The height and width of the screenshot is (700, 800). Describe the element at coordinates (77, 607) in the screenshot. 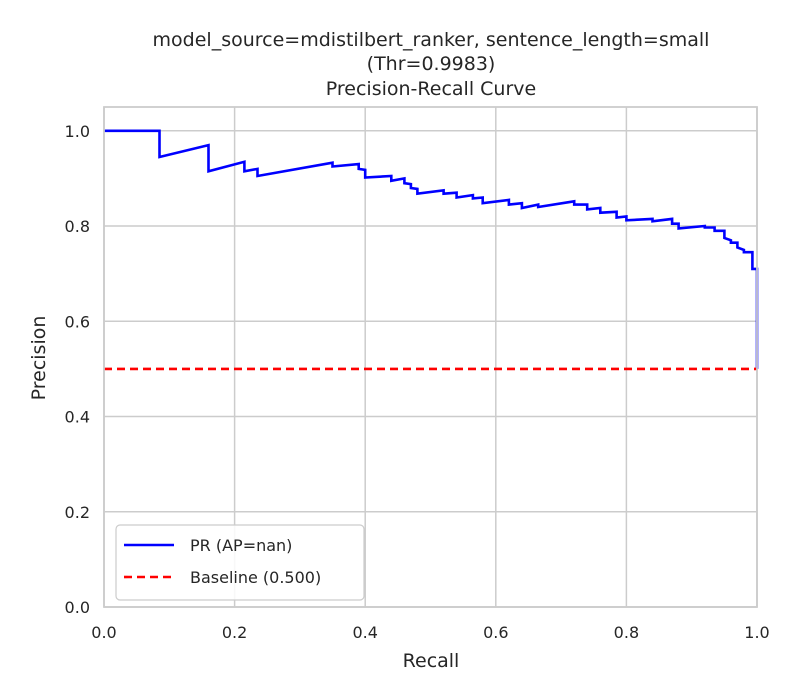

I see `y-tick-label: 0.0` at that location.